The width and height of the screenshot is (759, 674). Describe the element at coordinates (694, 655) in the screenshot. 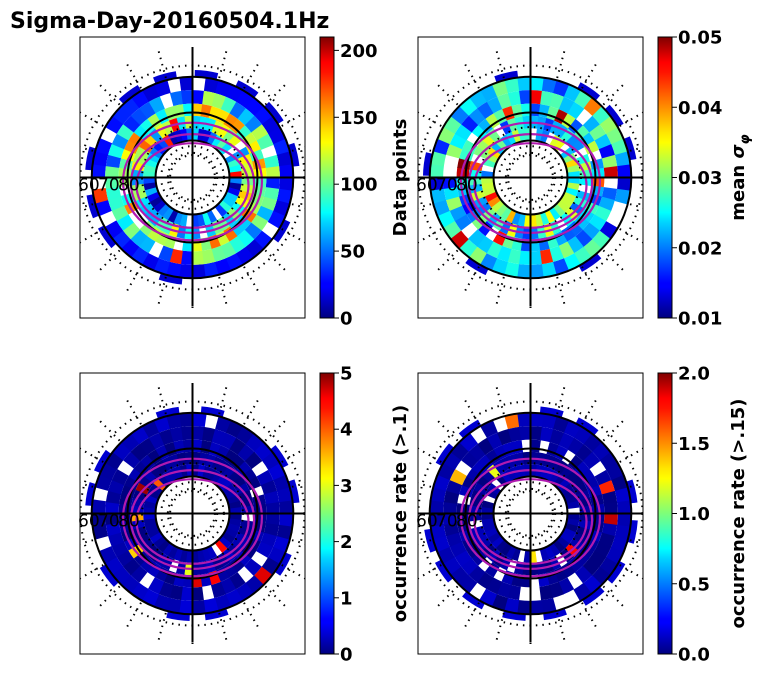

I see `colorbar-tick-label: 0.0` at that location.